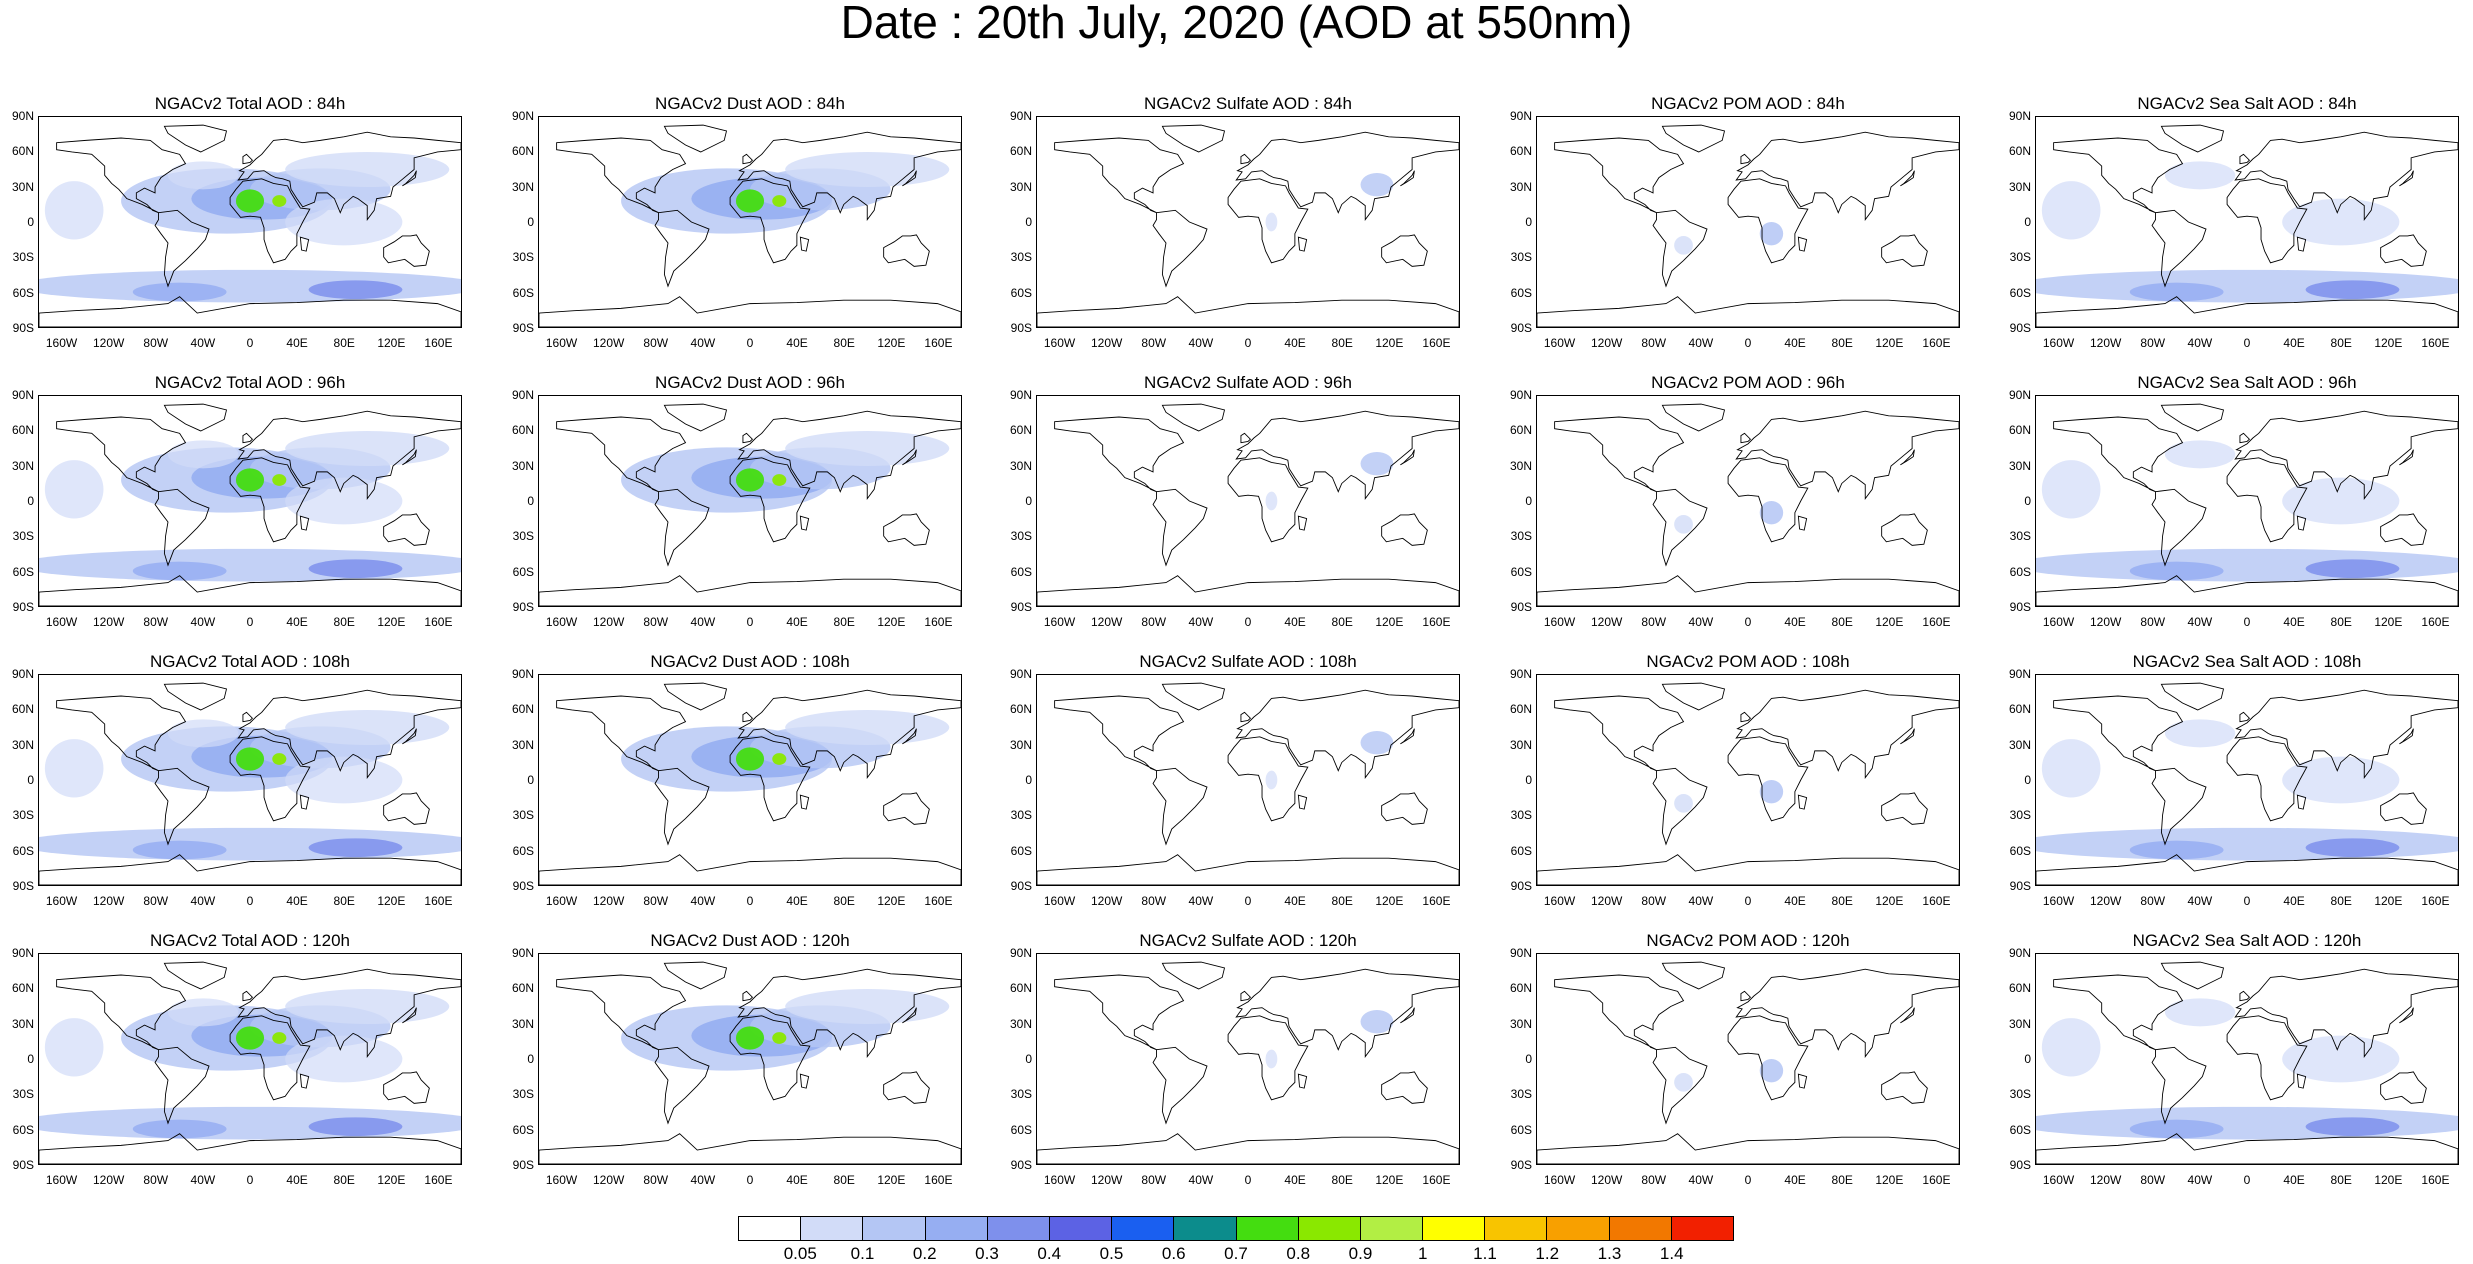 This screenshot has width=2473, height=1264. What do you see at coordinates (523, 1129) in the screenshot?
I see `lat-tick-label: 60S` at bounding box center [523, 1129].